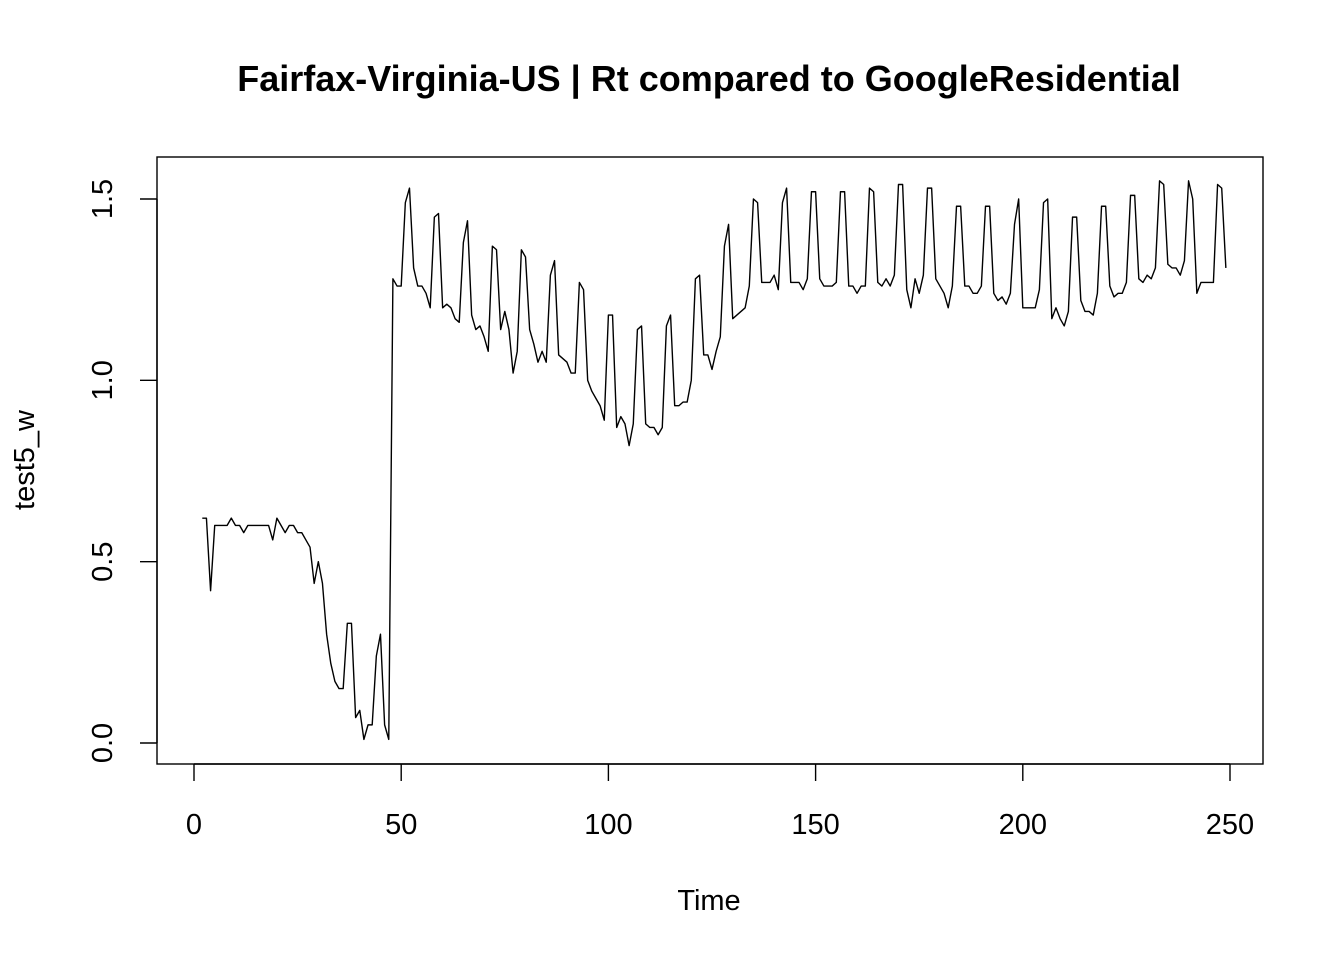 This screenshot has height=960, width=1344. What do you see at coordinates (25, 459) in the screenshot?
I see `y-axis-label: test5_w` at bounding box center [25, 459].